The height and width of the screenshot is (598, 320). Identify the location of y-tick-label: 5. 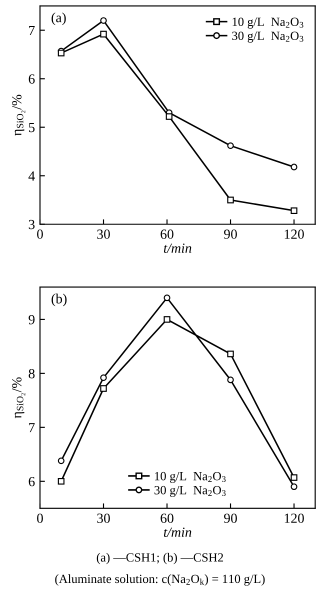
(32, 127).